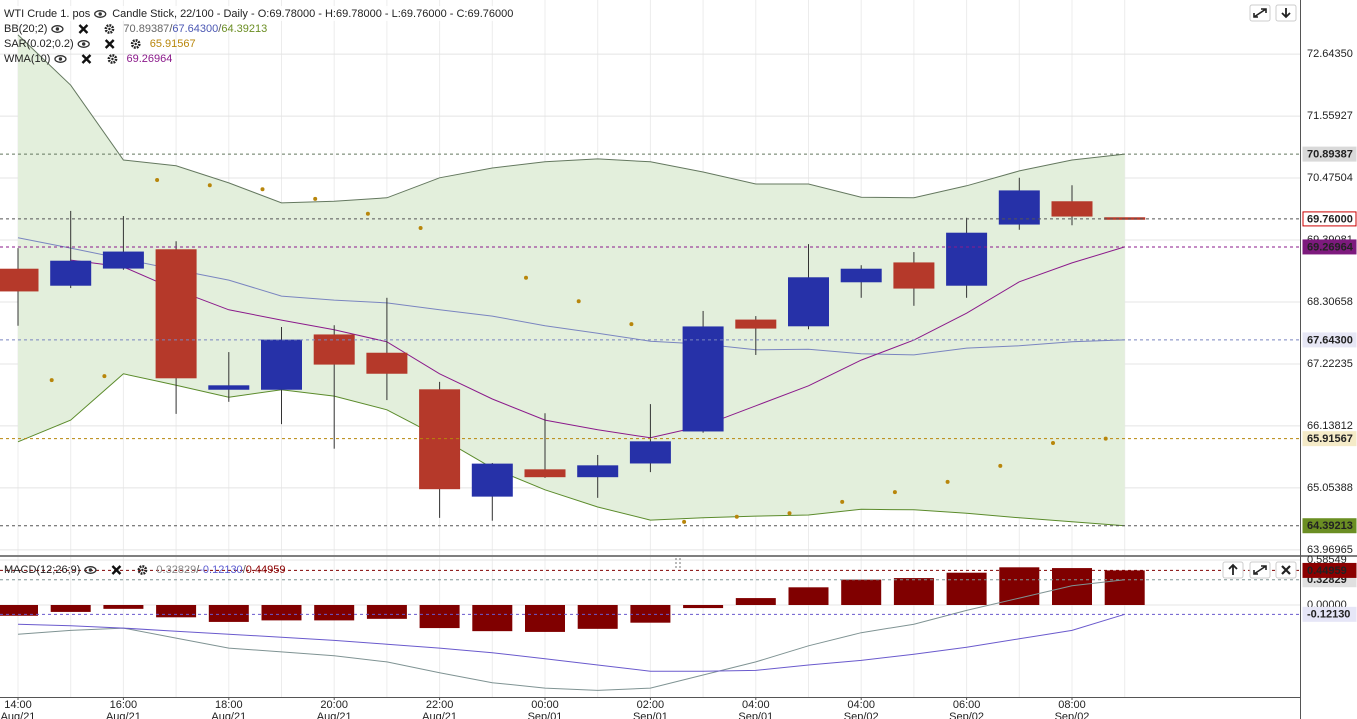 The height and width of the screenshot is (719, 1357). I want to click on indicator-value: 65.91567, so click(173, 44).